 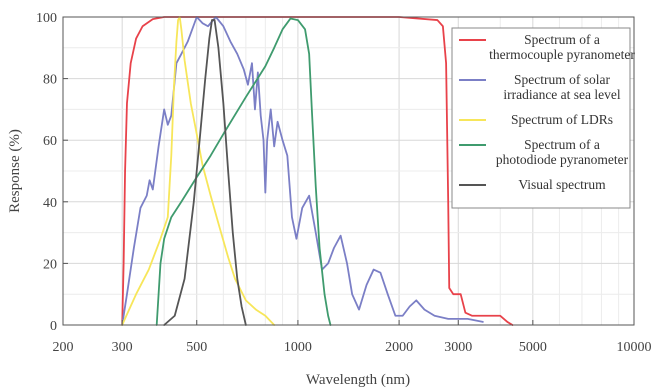 I want to click on legend-label-3: photodiode pyranometer, so click(x=562, y=159).